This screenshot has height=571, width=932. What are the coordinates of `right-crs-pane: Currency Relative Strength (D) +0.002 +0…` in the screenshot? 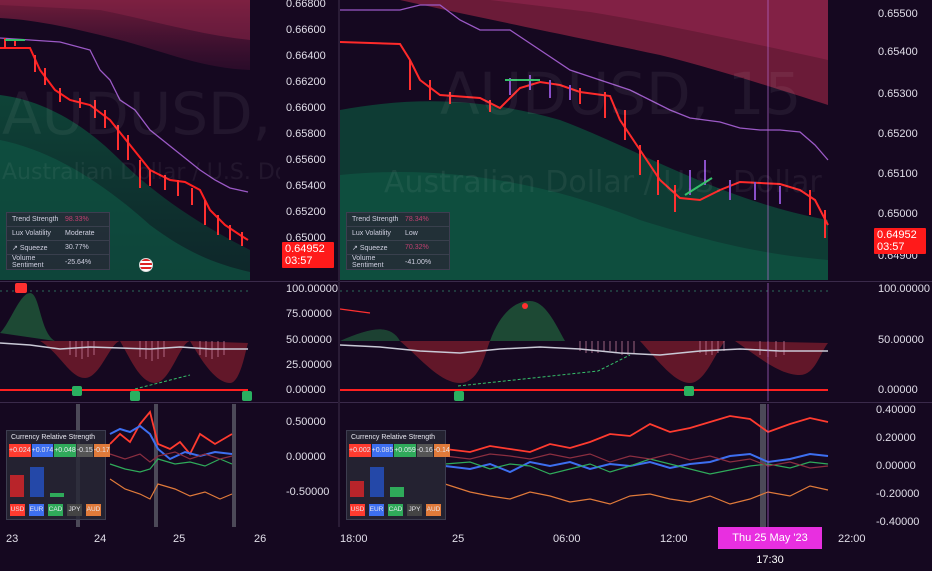 It's located at (605, 465).